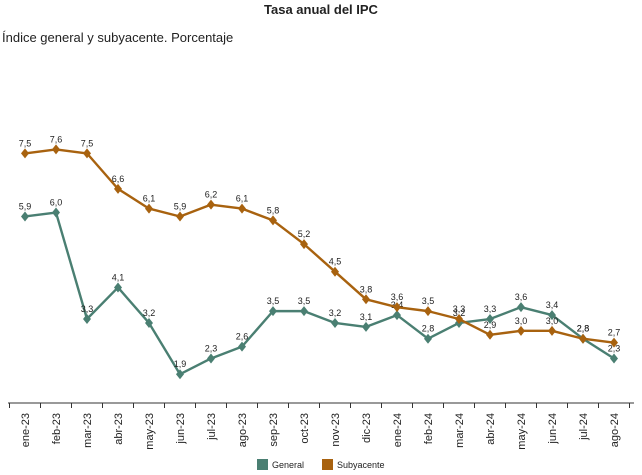 The height and width of the screenshot is (475, 642). I want to click on x-tick-label: mar-23, so click(88, 430).